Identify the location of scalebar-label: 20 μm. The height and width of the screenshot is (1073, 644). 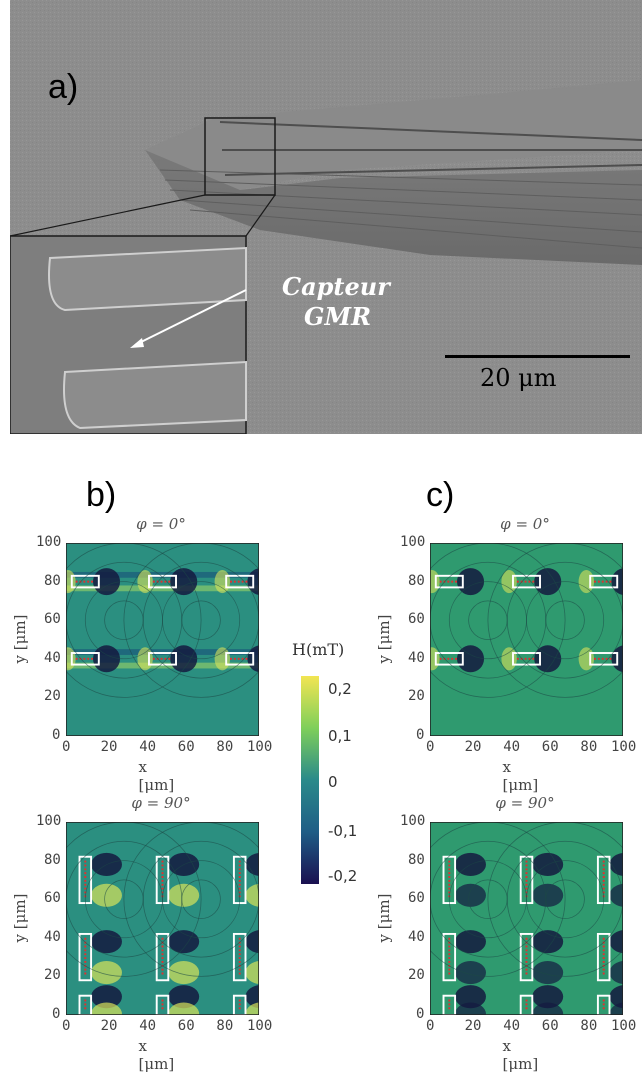
(518, 378).